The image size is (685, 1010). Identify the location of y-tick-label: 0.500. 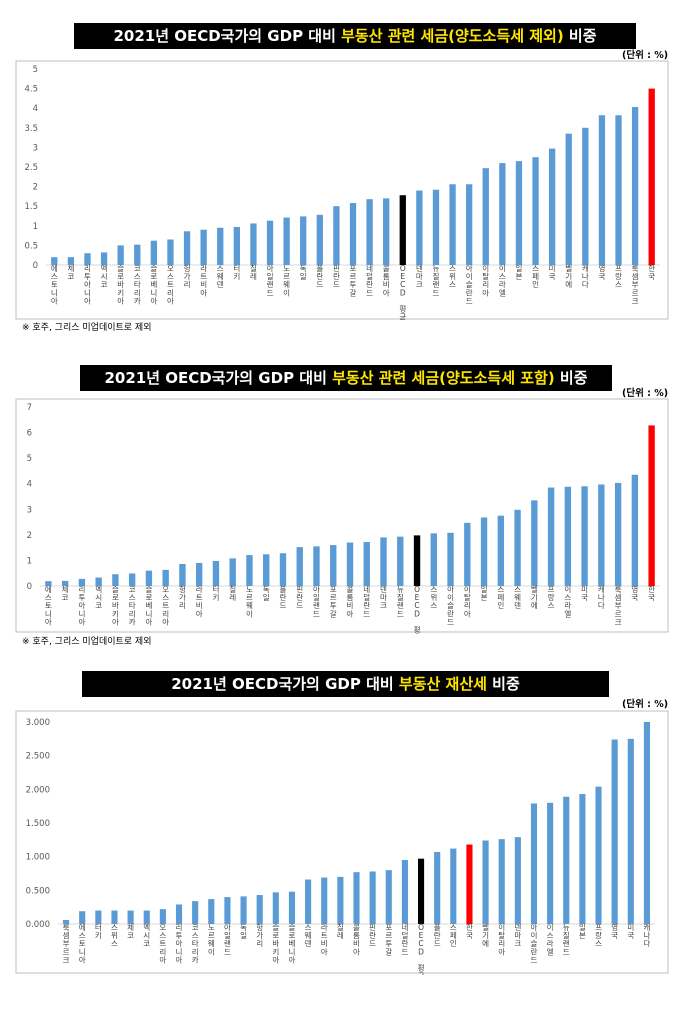
(38, 891).